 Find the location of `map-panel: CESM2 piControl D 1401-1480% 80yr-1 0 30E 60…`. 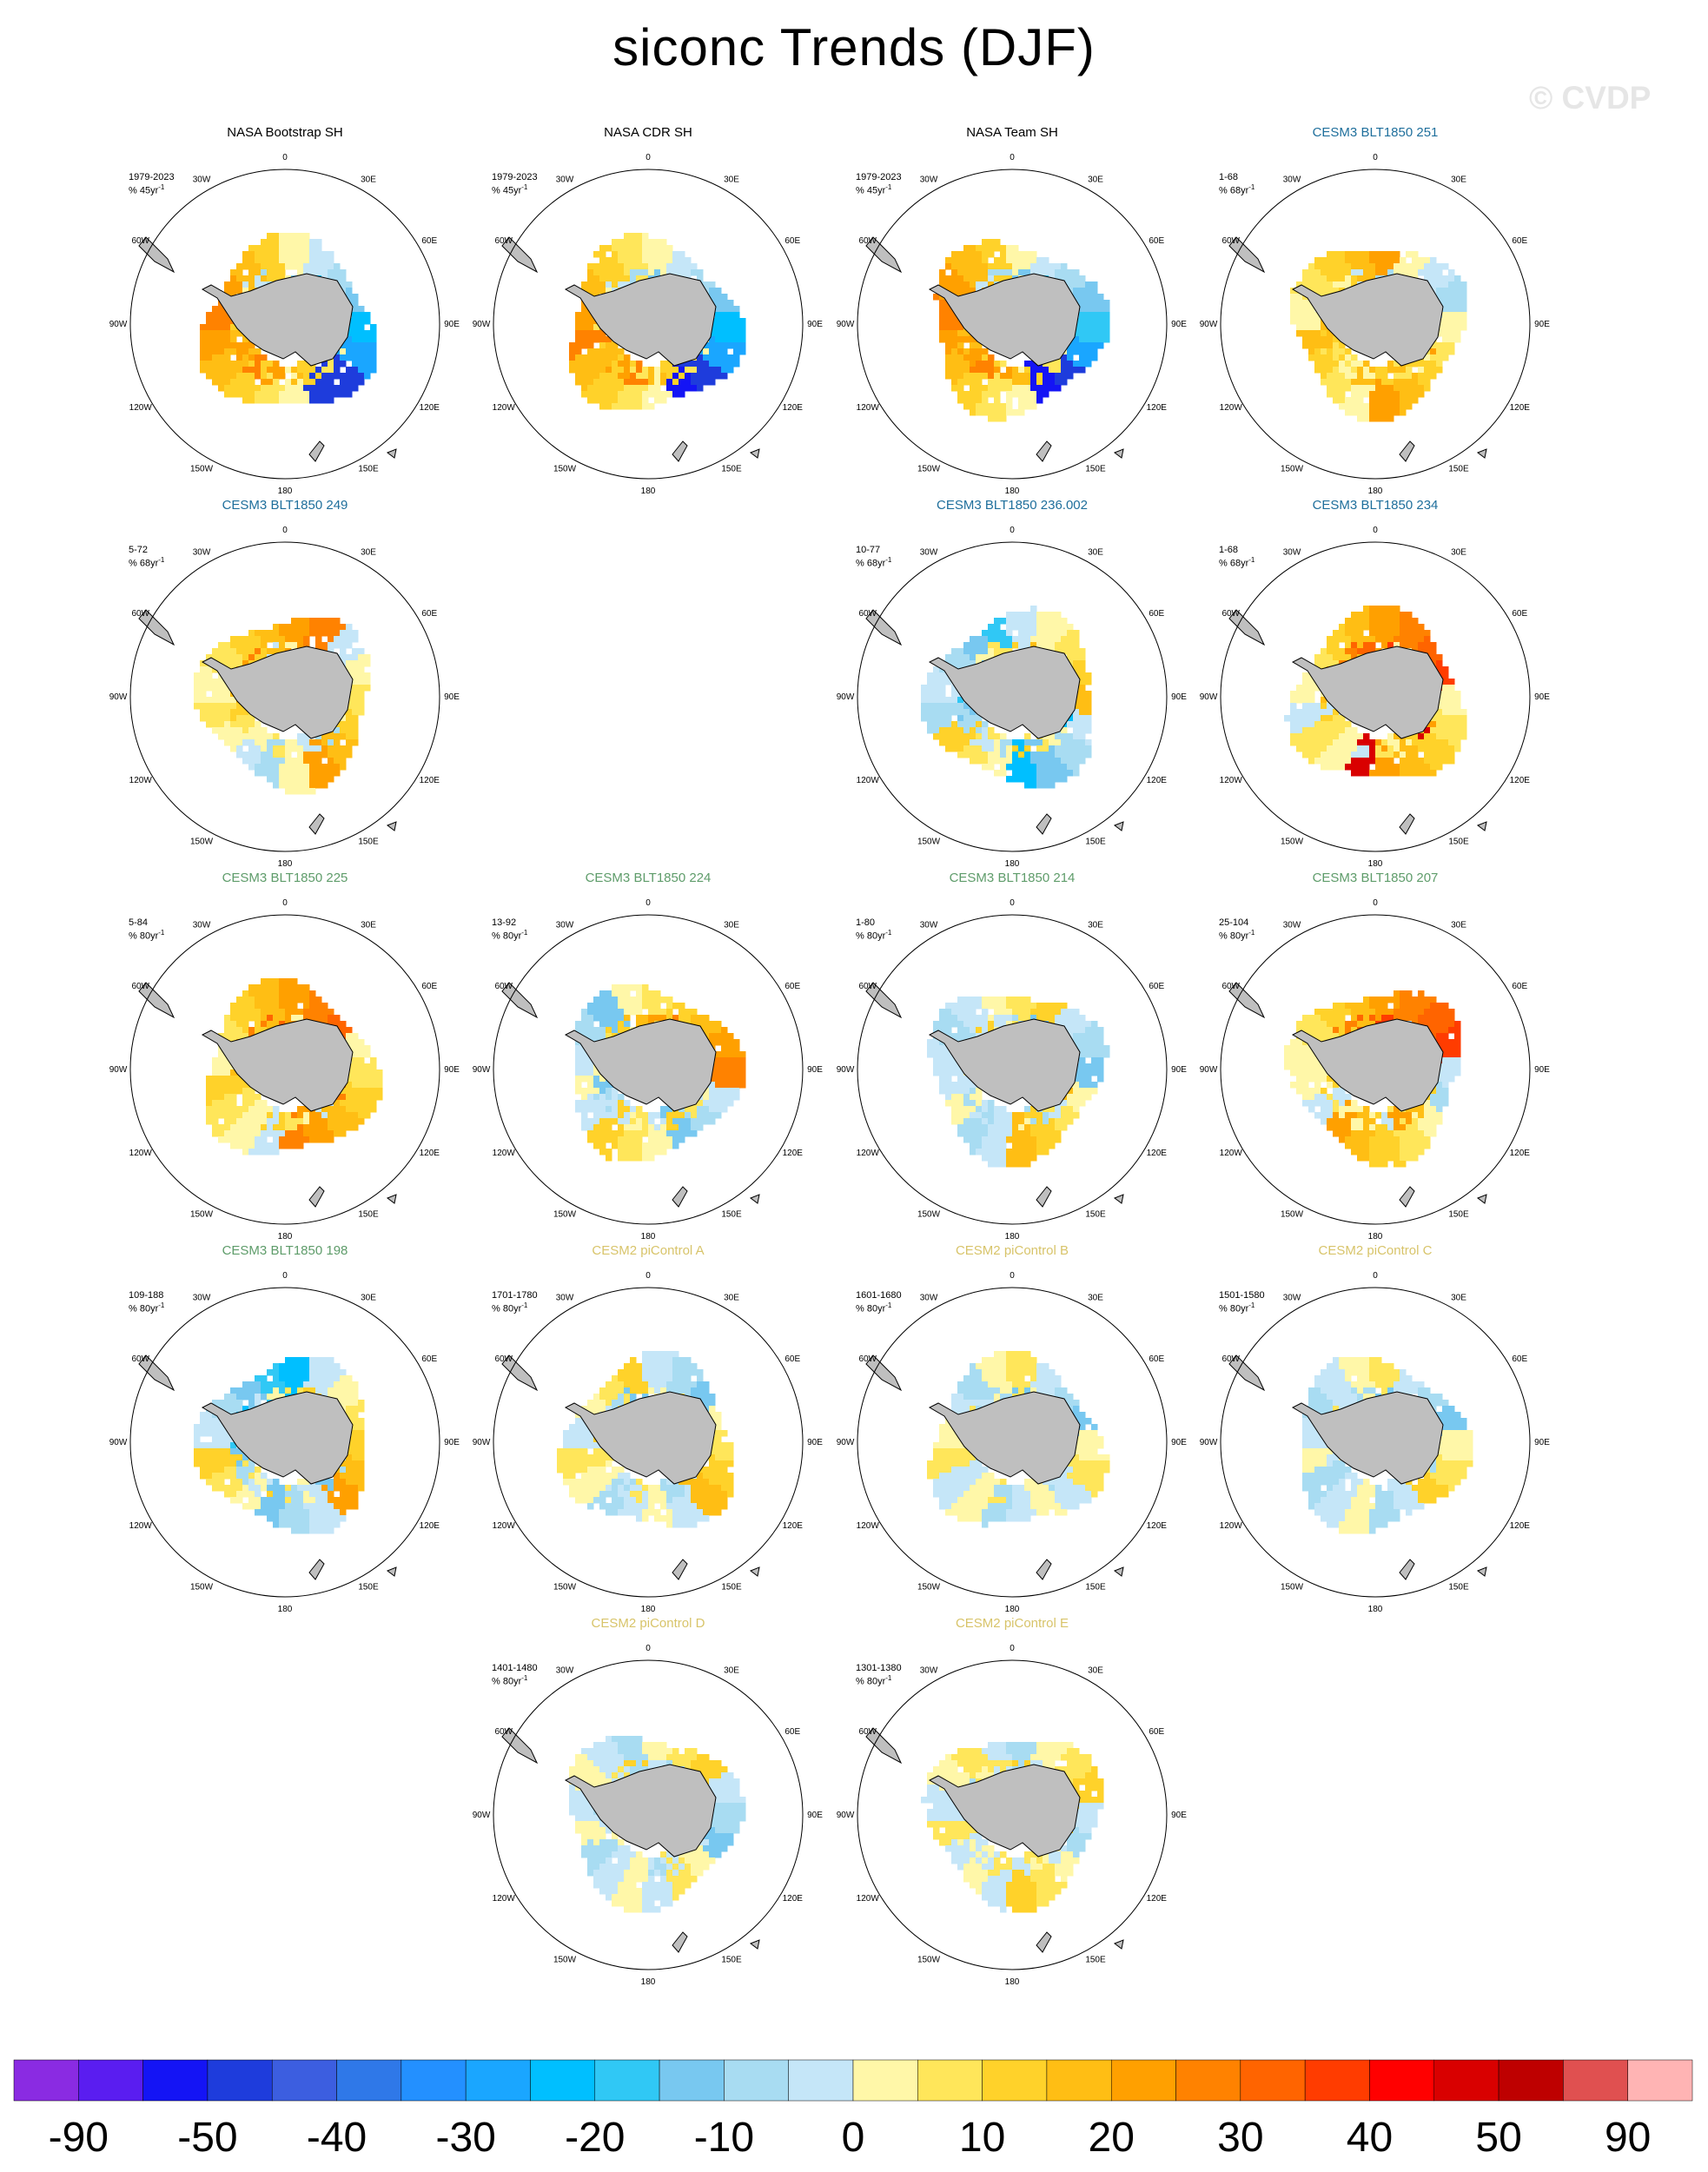

map-panel: CESM2 piControl D 1401-1480% 80yr-1 0 30E 60… is located at coordinates (648, 1800).